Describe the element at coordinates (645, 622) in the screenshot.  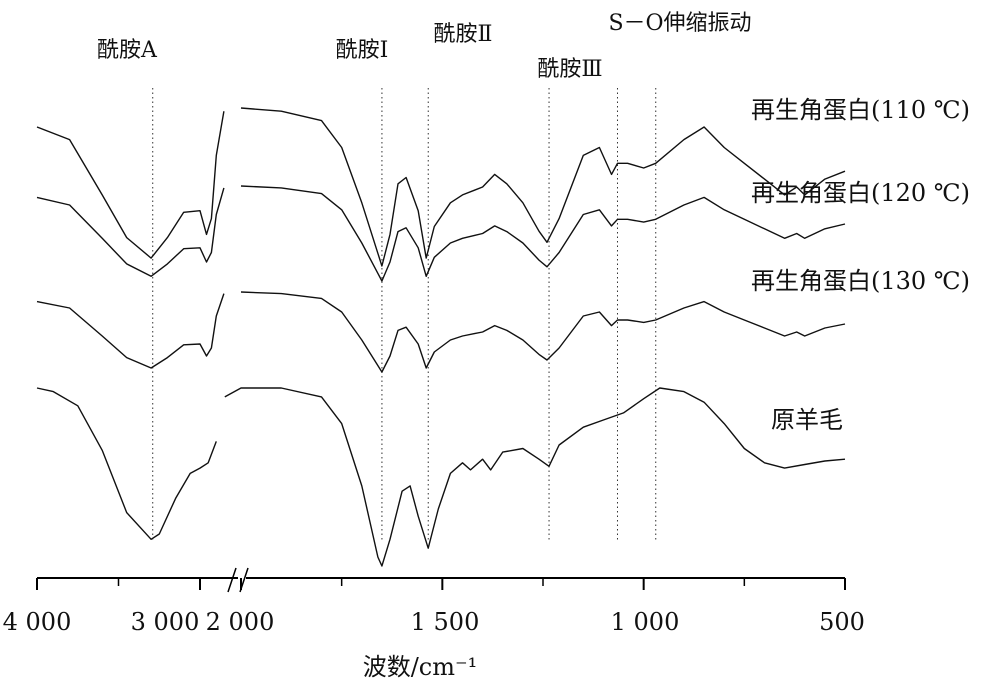
I see `x-tick-label: 1 000` at that location.